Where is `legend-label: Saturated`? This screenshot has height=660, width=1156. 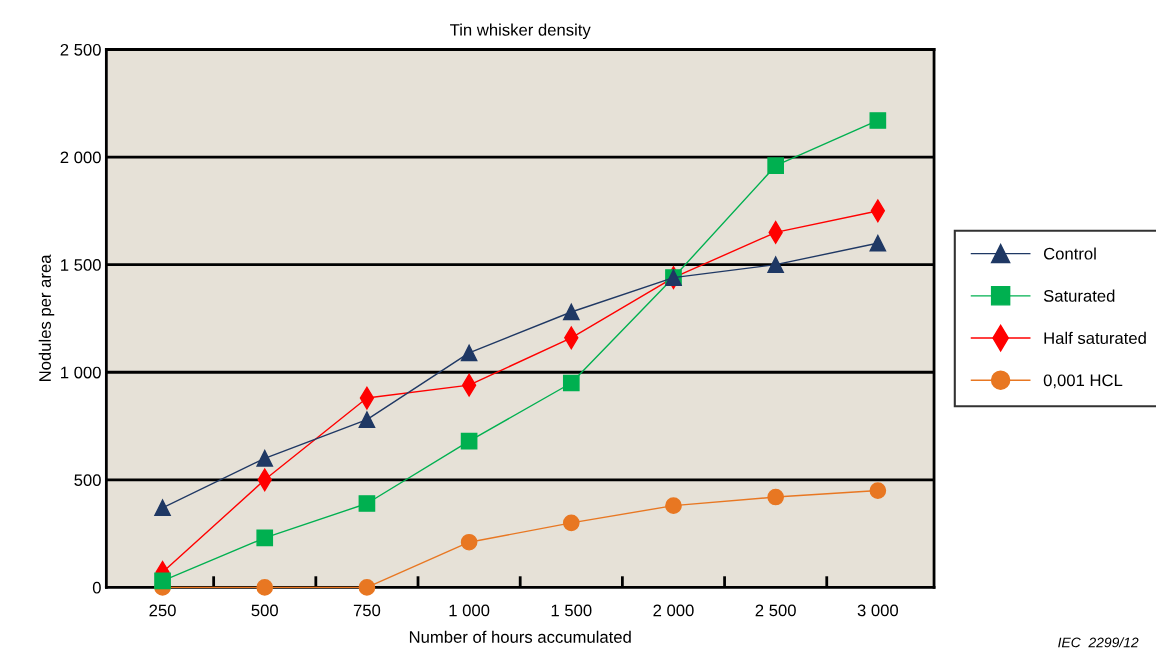 legend-label: Saturated is located at coordinates (1079, 295).